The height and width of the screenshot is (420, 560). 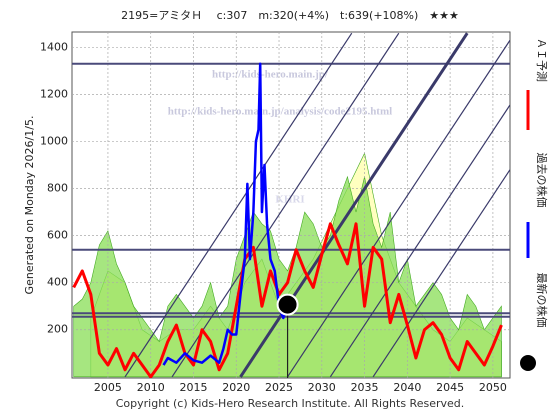 What do you see at coordinates (450, 387) in the screenshot?
I see `x-tick-label: 2045` at bounding box center [450, 387].